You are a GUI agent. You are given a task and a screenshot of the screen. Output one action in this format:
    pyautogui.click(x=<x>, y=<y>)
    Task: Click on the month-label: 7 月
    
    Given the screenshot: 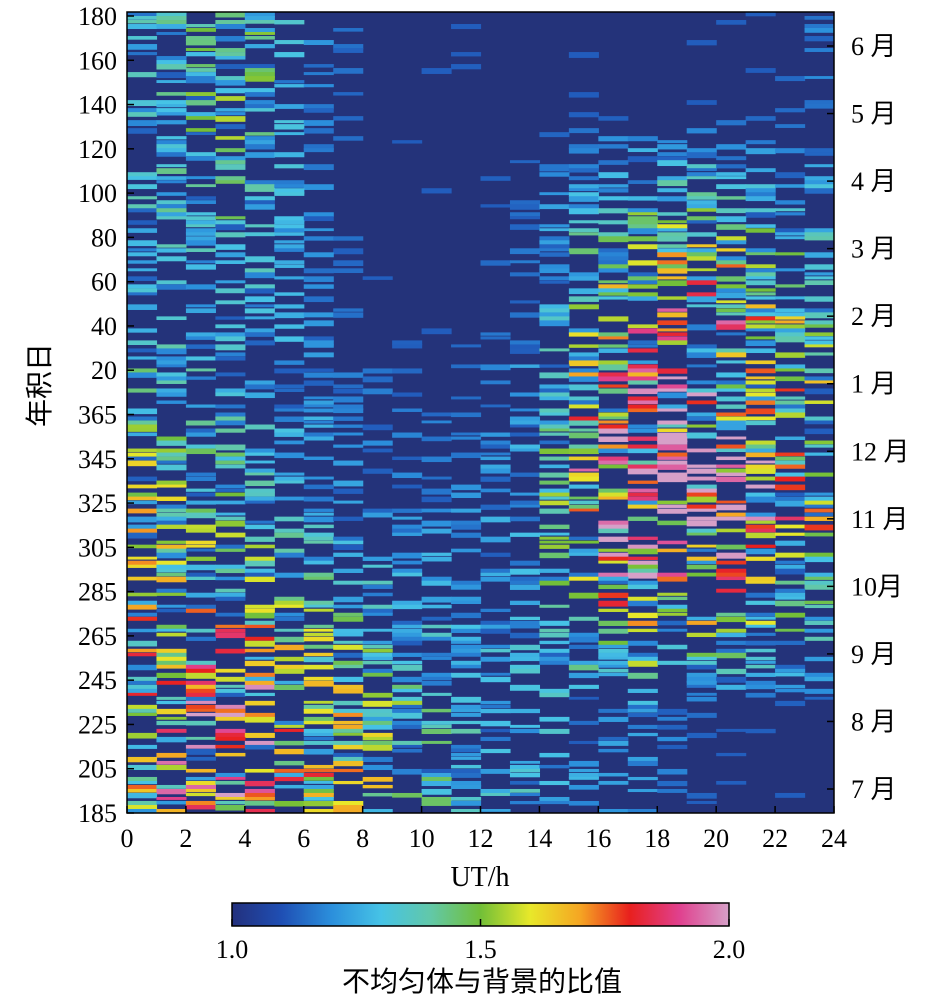 What is the action you would take?
    pyautogui.click(x=874, y=789)
    